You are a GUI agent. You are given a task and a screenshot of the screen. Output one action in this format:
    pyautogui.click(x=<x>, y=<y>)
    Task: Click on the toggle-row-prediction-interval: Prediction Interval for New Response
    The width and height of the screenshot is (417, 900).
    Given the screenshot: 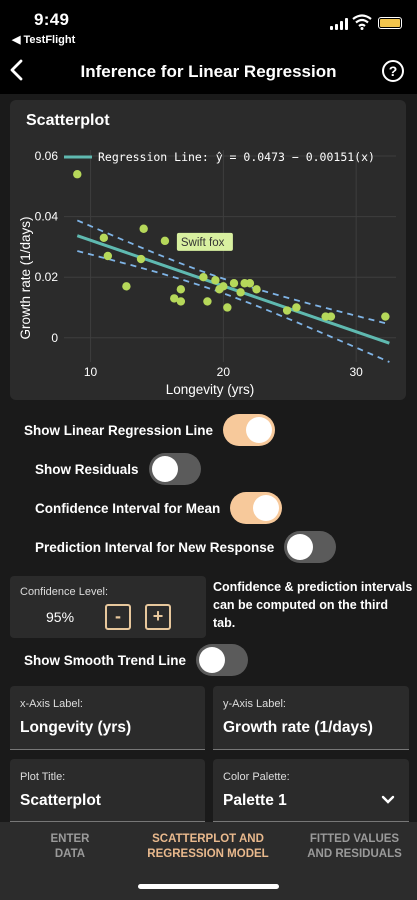 What is the action you would take?
    pyautogui.click(x=186, y=547)
    